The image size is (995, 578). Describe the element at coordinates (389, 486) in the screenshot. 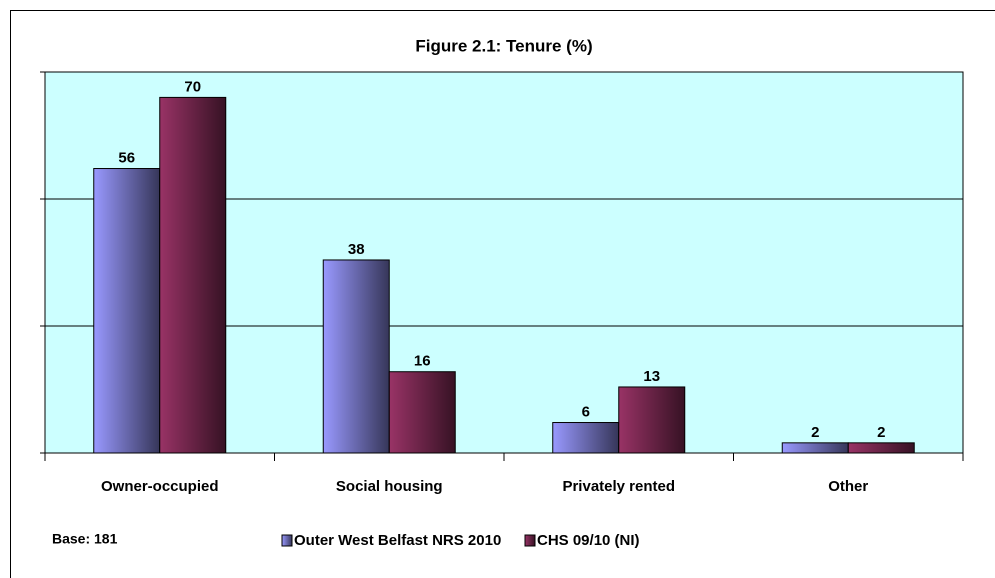

I see `x-tick-label: Social housing` at that location.